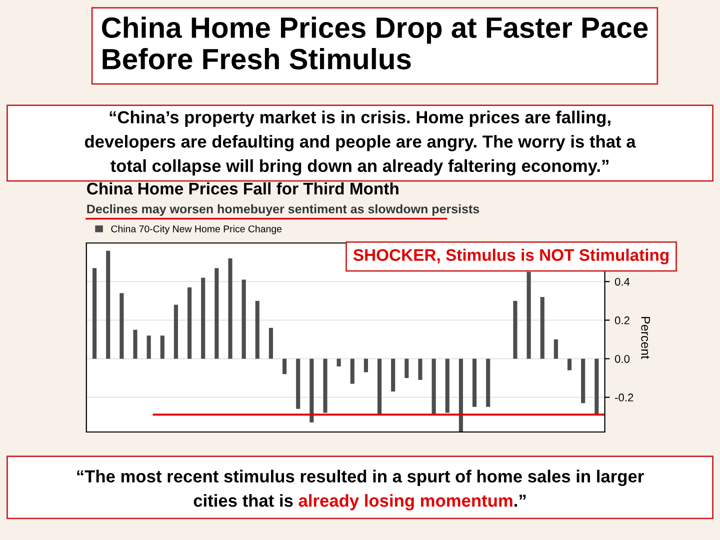  What do you see at coordinates (360, 118) in the screenshot?
I see `text: “China’s property market is in crisis. Home prices are falling,` at bounding box center [360, 118].